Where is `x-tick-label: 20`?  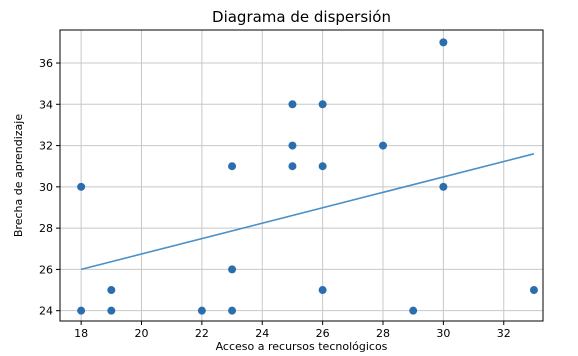 x-tick-label: 20 is located at coordinates (142, 333).